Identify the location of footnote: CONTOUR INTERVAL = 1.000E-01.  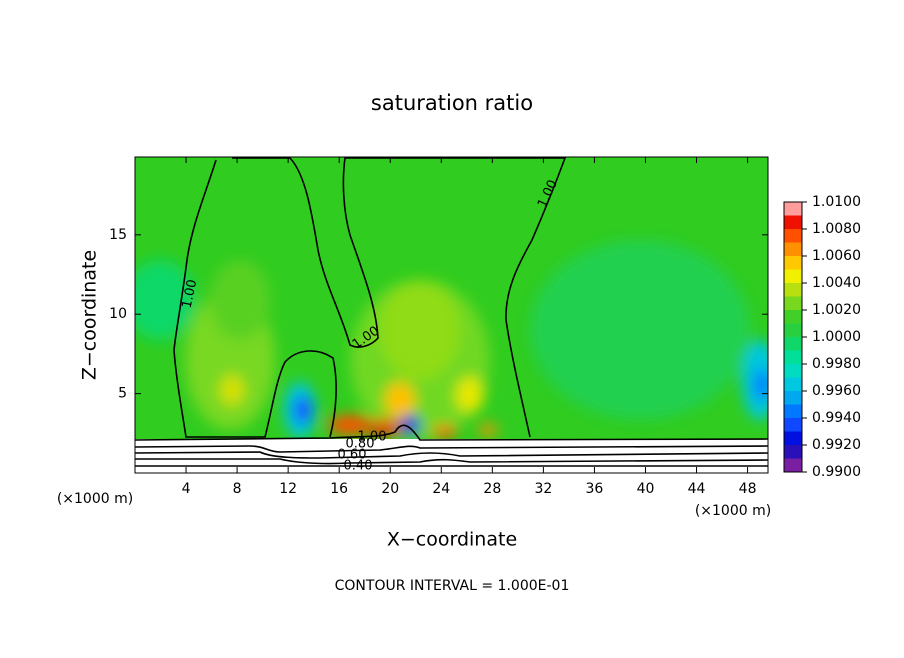
(452, 586).